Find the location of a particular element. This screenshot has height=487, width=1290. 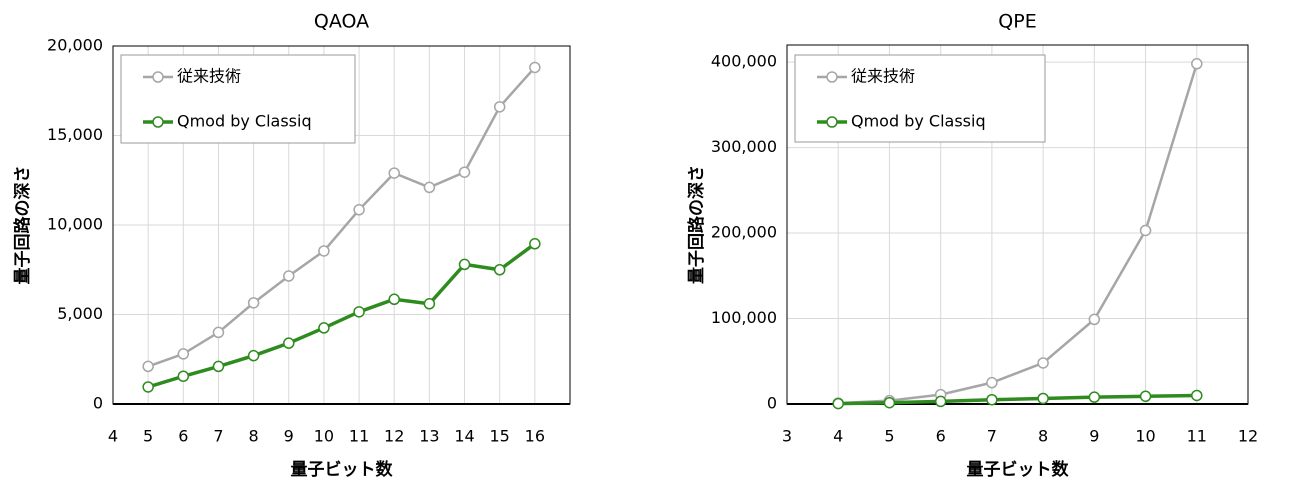

y-tick-label: 15,000 is located at coordinates (75, 134).